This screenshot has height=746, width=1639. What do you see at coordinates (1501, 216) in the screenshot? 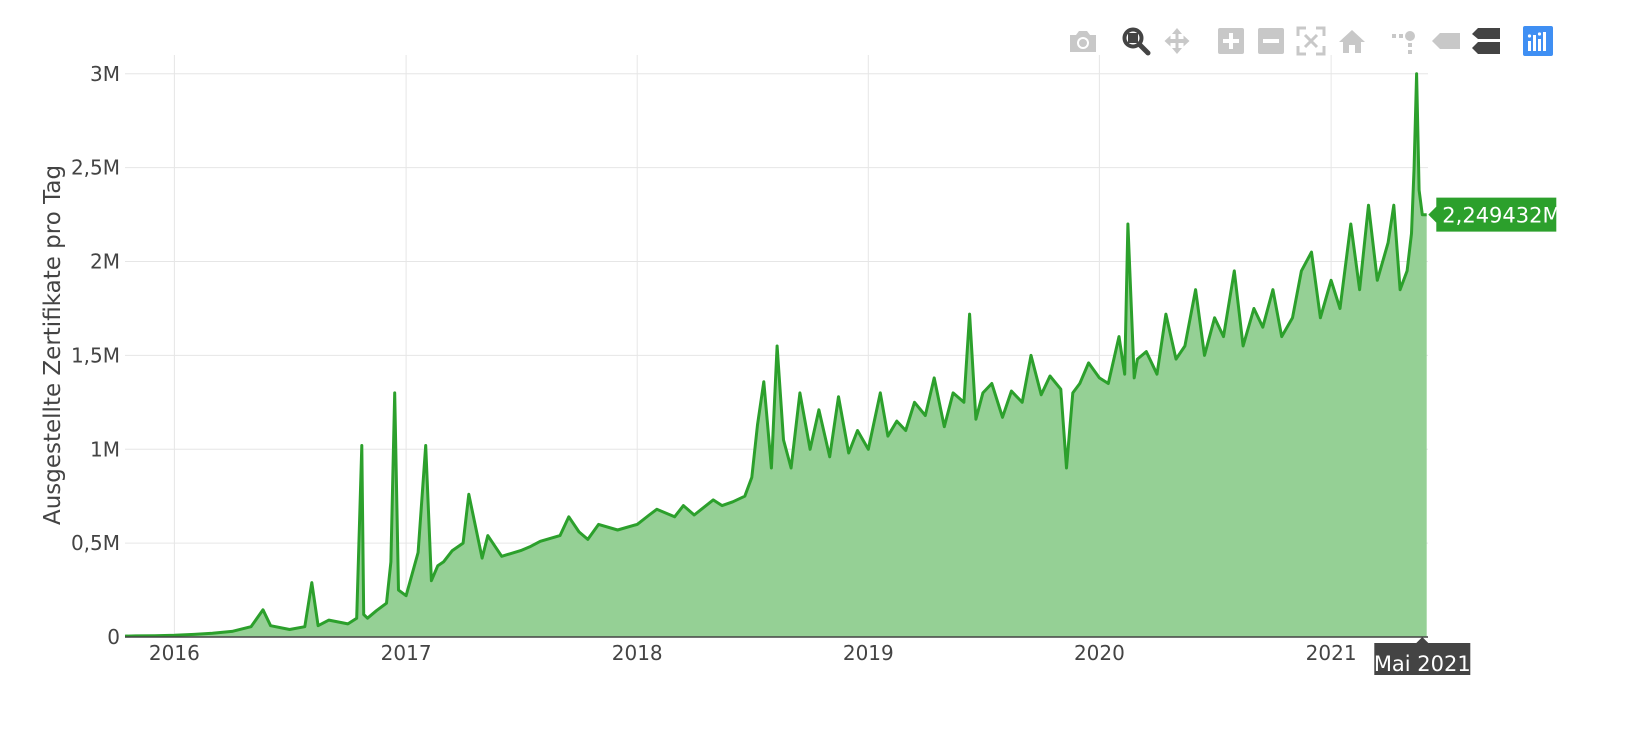
I see `hover-y-label: 2,249432M` at bounding box center [1501, 216].